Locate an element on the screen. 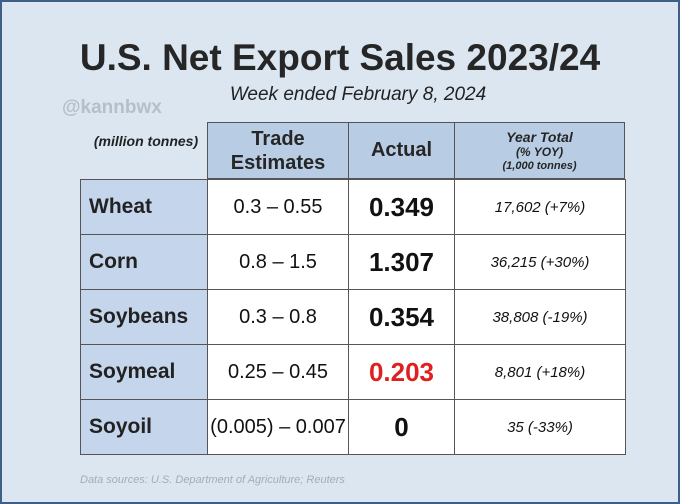  header-trade-estimates: Trade Estimates is located at coordinates (278, 150).